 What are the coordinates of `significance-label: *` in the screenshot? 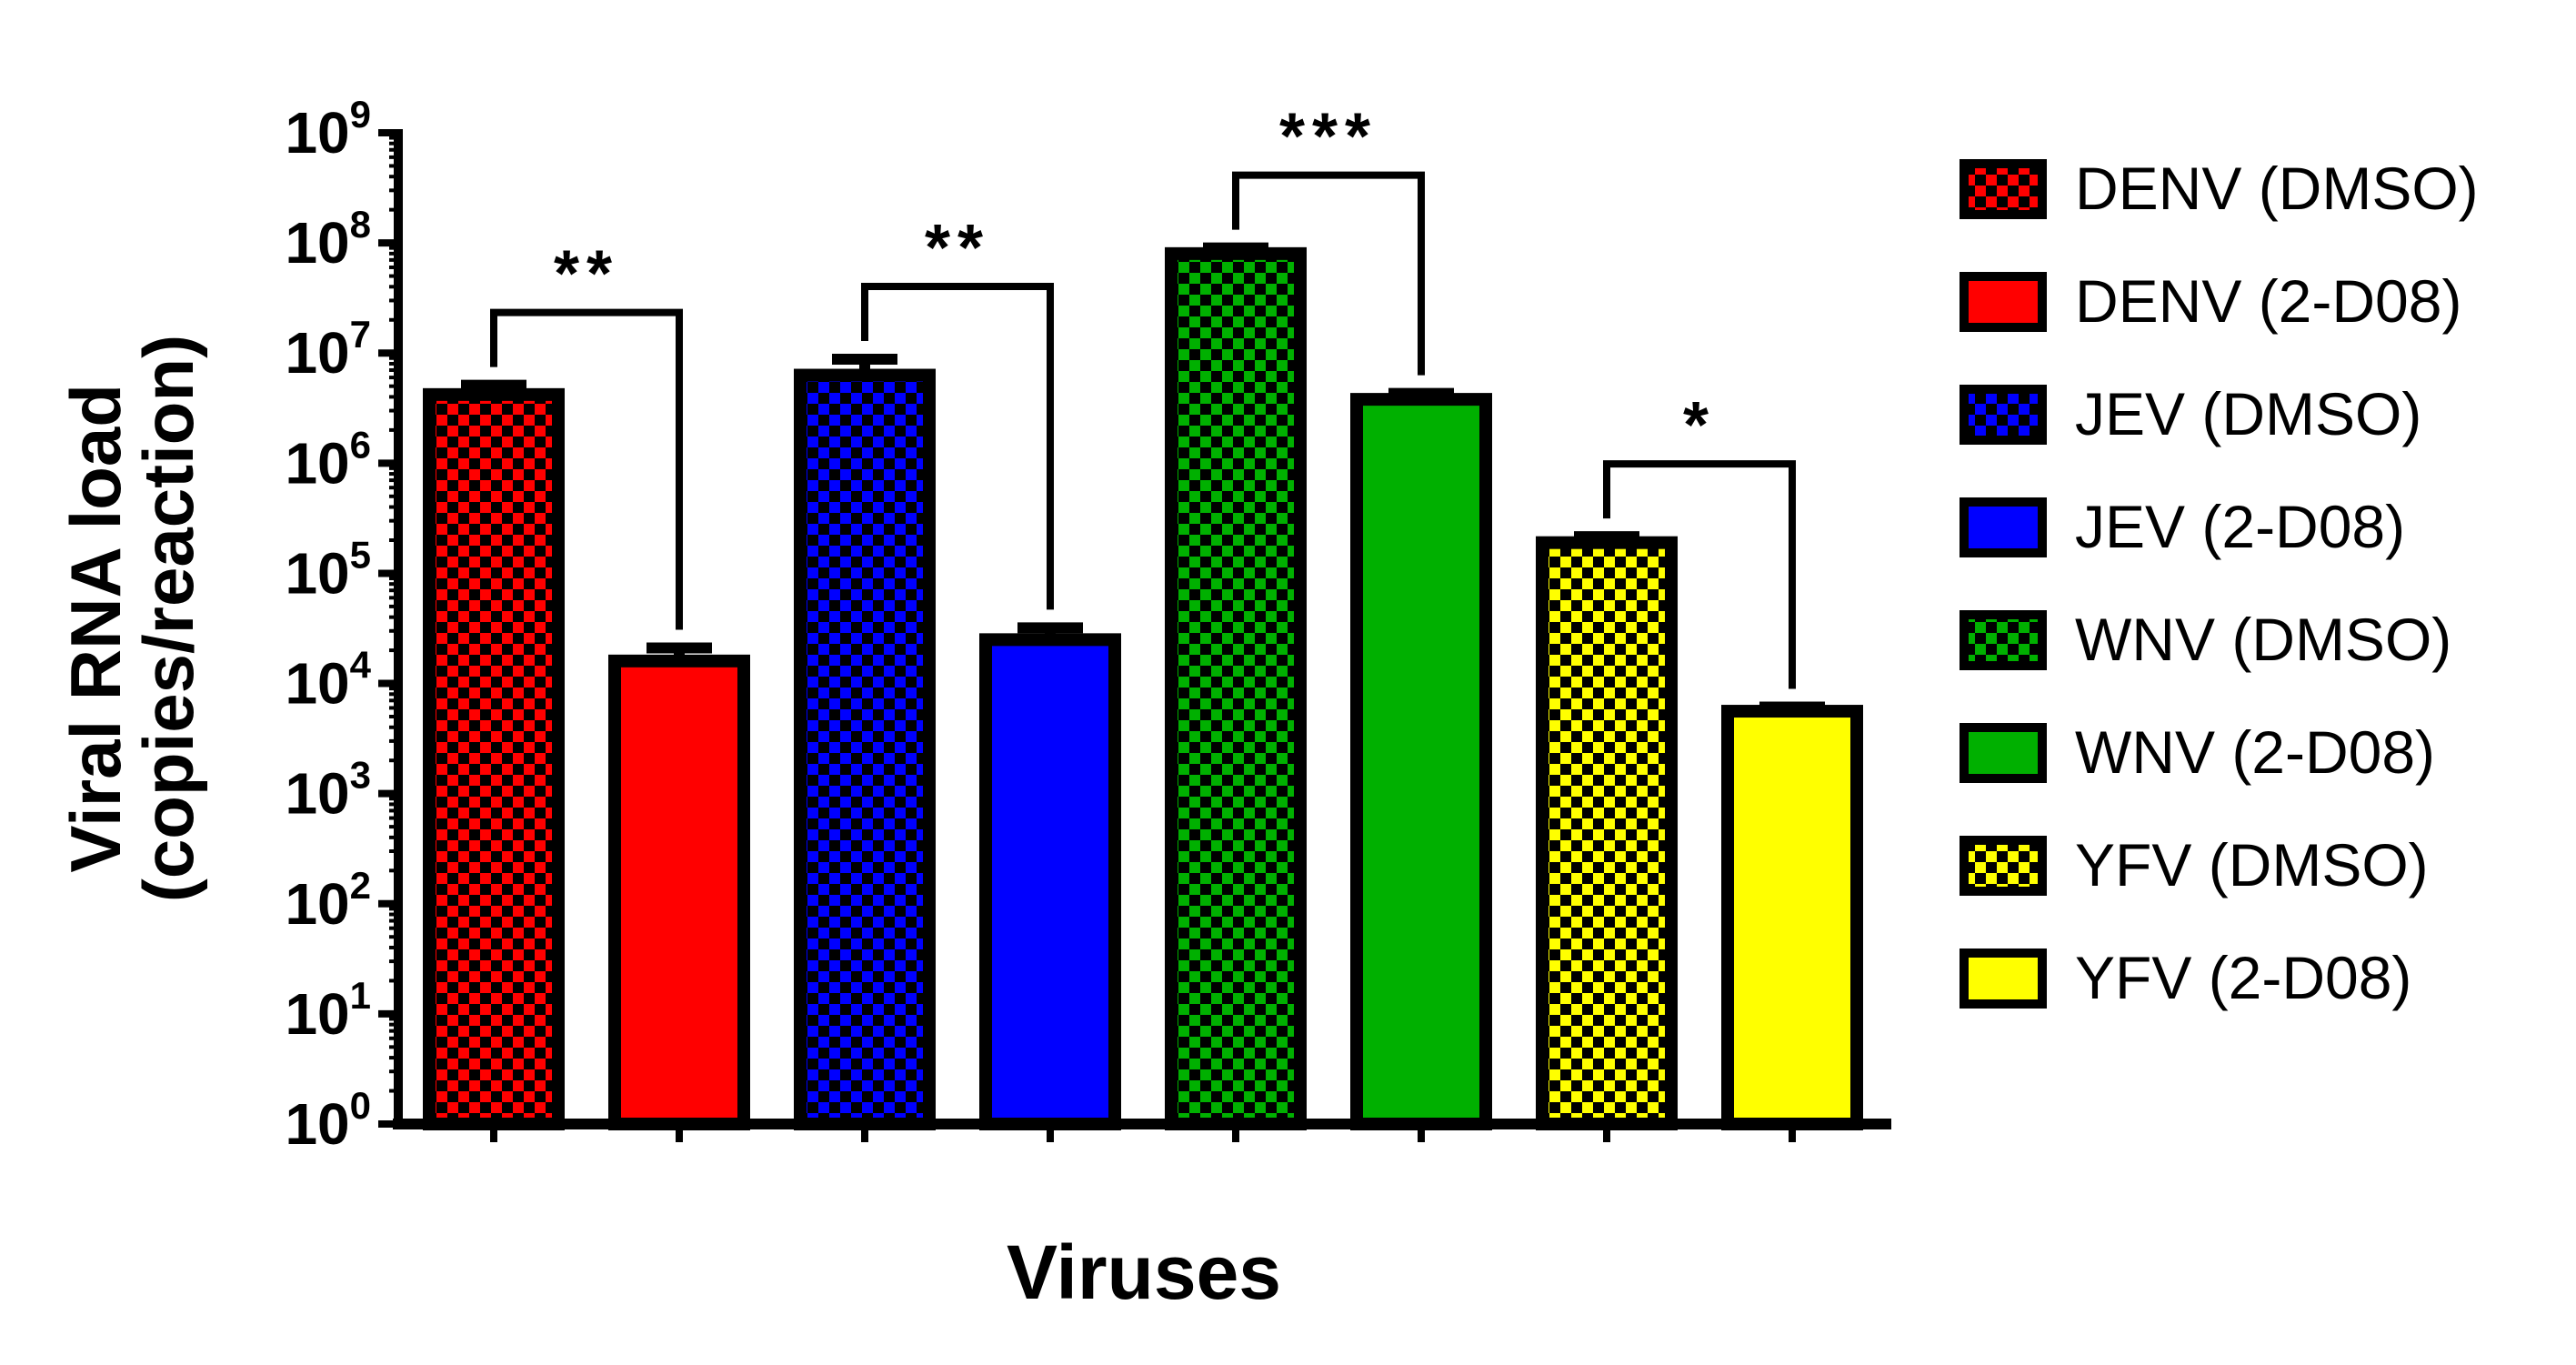 It's located at (1699, 426).